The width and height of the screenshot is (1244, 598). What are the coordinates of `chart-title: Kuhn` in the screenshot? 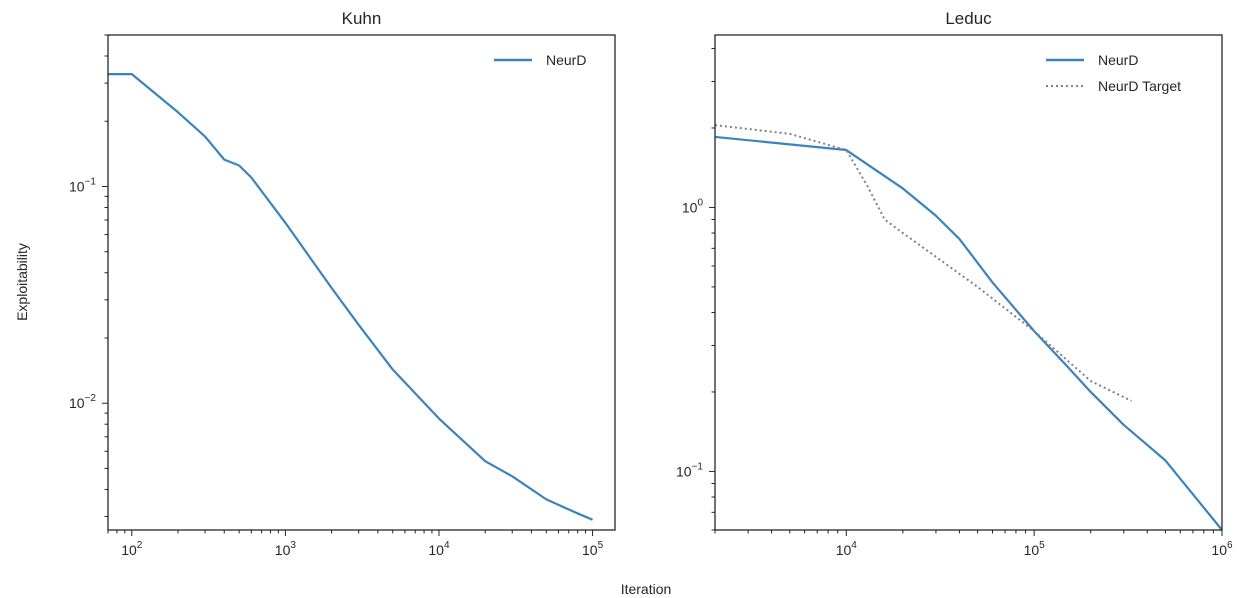 It's located at (362, 18).